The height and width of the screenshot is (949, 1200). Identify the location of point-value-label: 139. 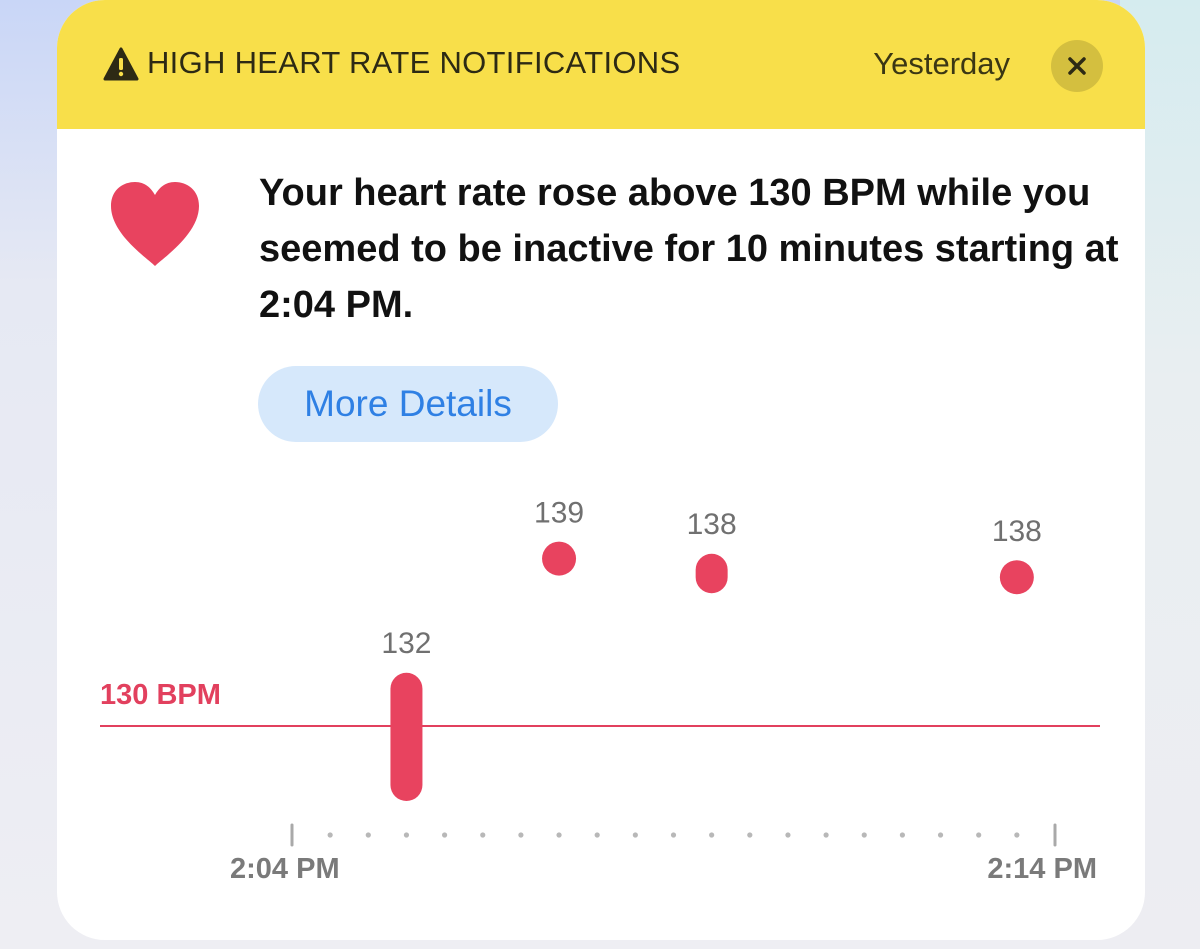
(559, 513).